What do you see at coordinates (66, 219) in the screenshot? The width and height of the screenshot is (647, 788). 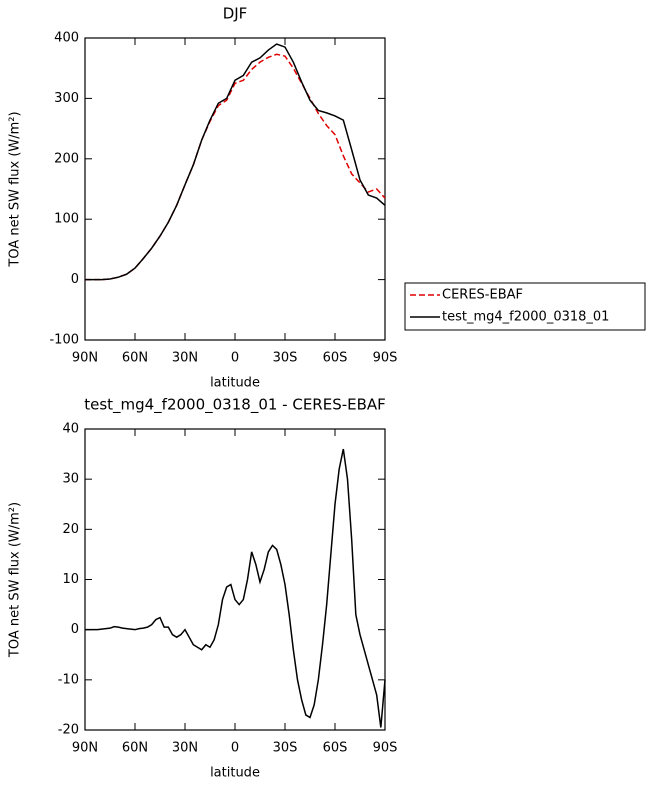 I see `y-tick-label: 100` at bounding box center [66, 219].